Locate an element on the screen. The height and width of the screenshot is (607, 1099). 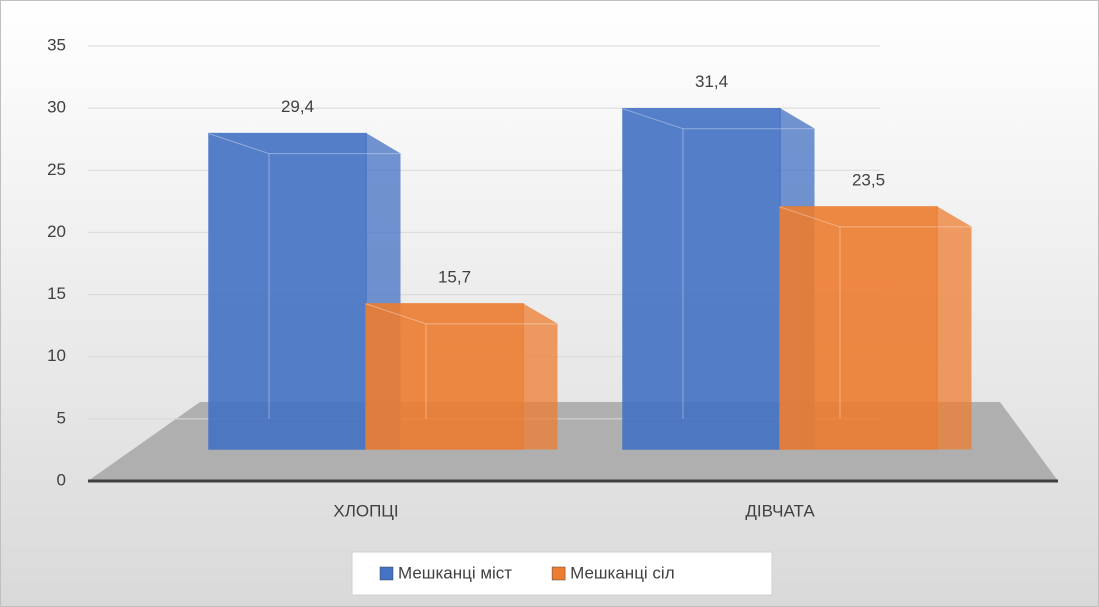
y-tick-label: 0 is located at coordinates (61, 479).